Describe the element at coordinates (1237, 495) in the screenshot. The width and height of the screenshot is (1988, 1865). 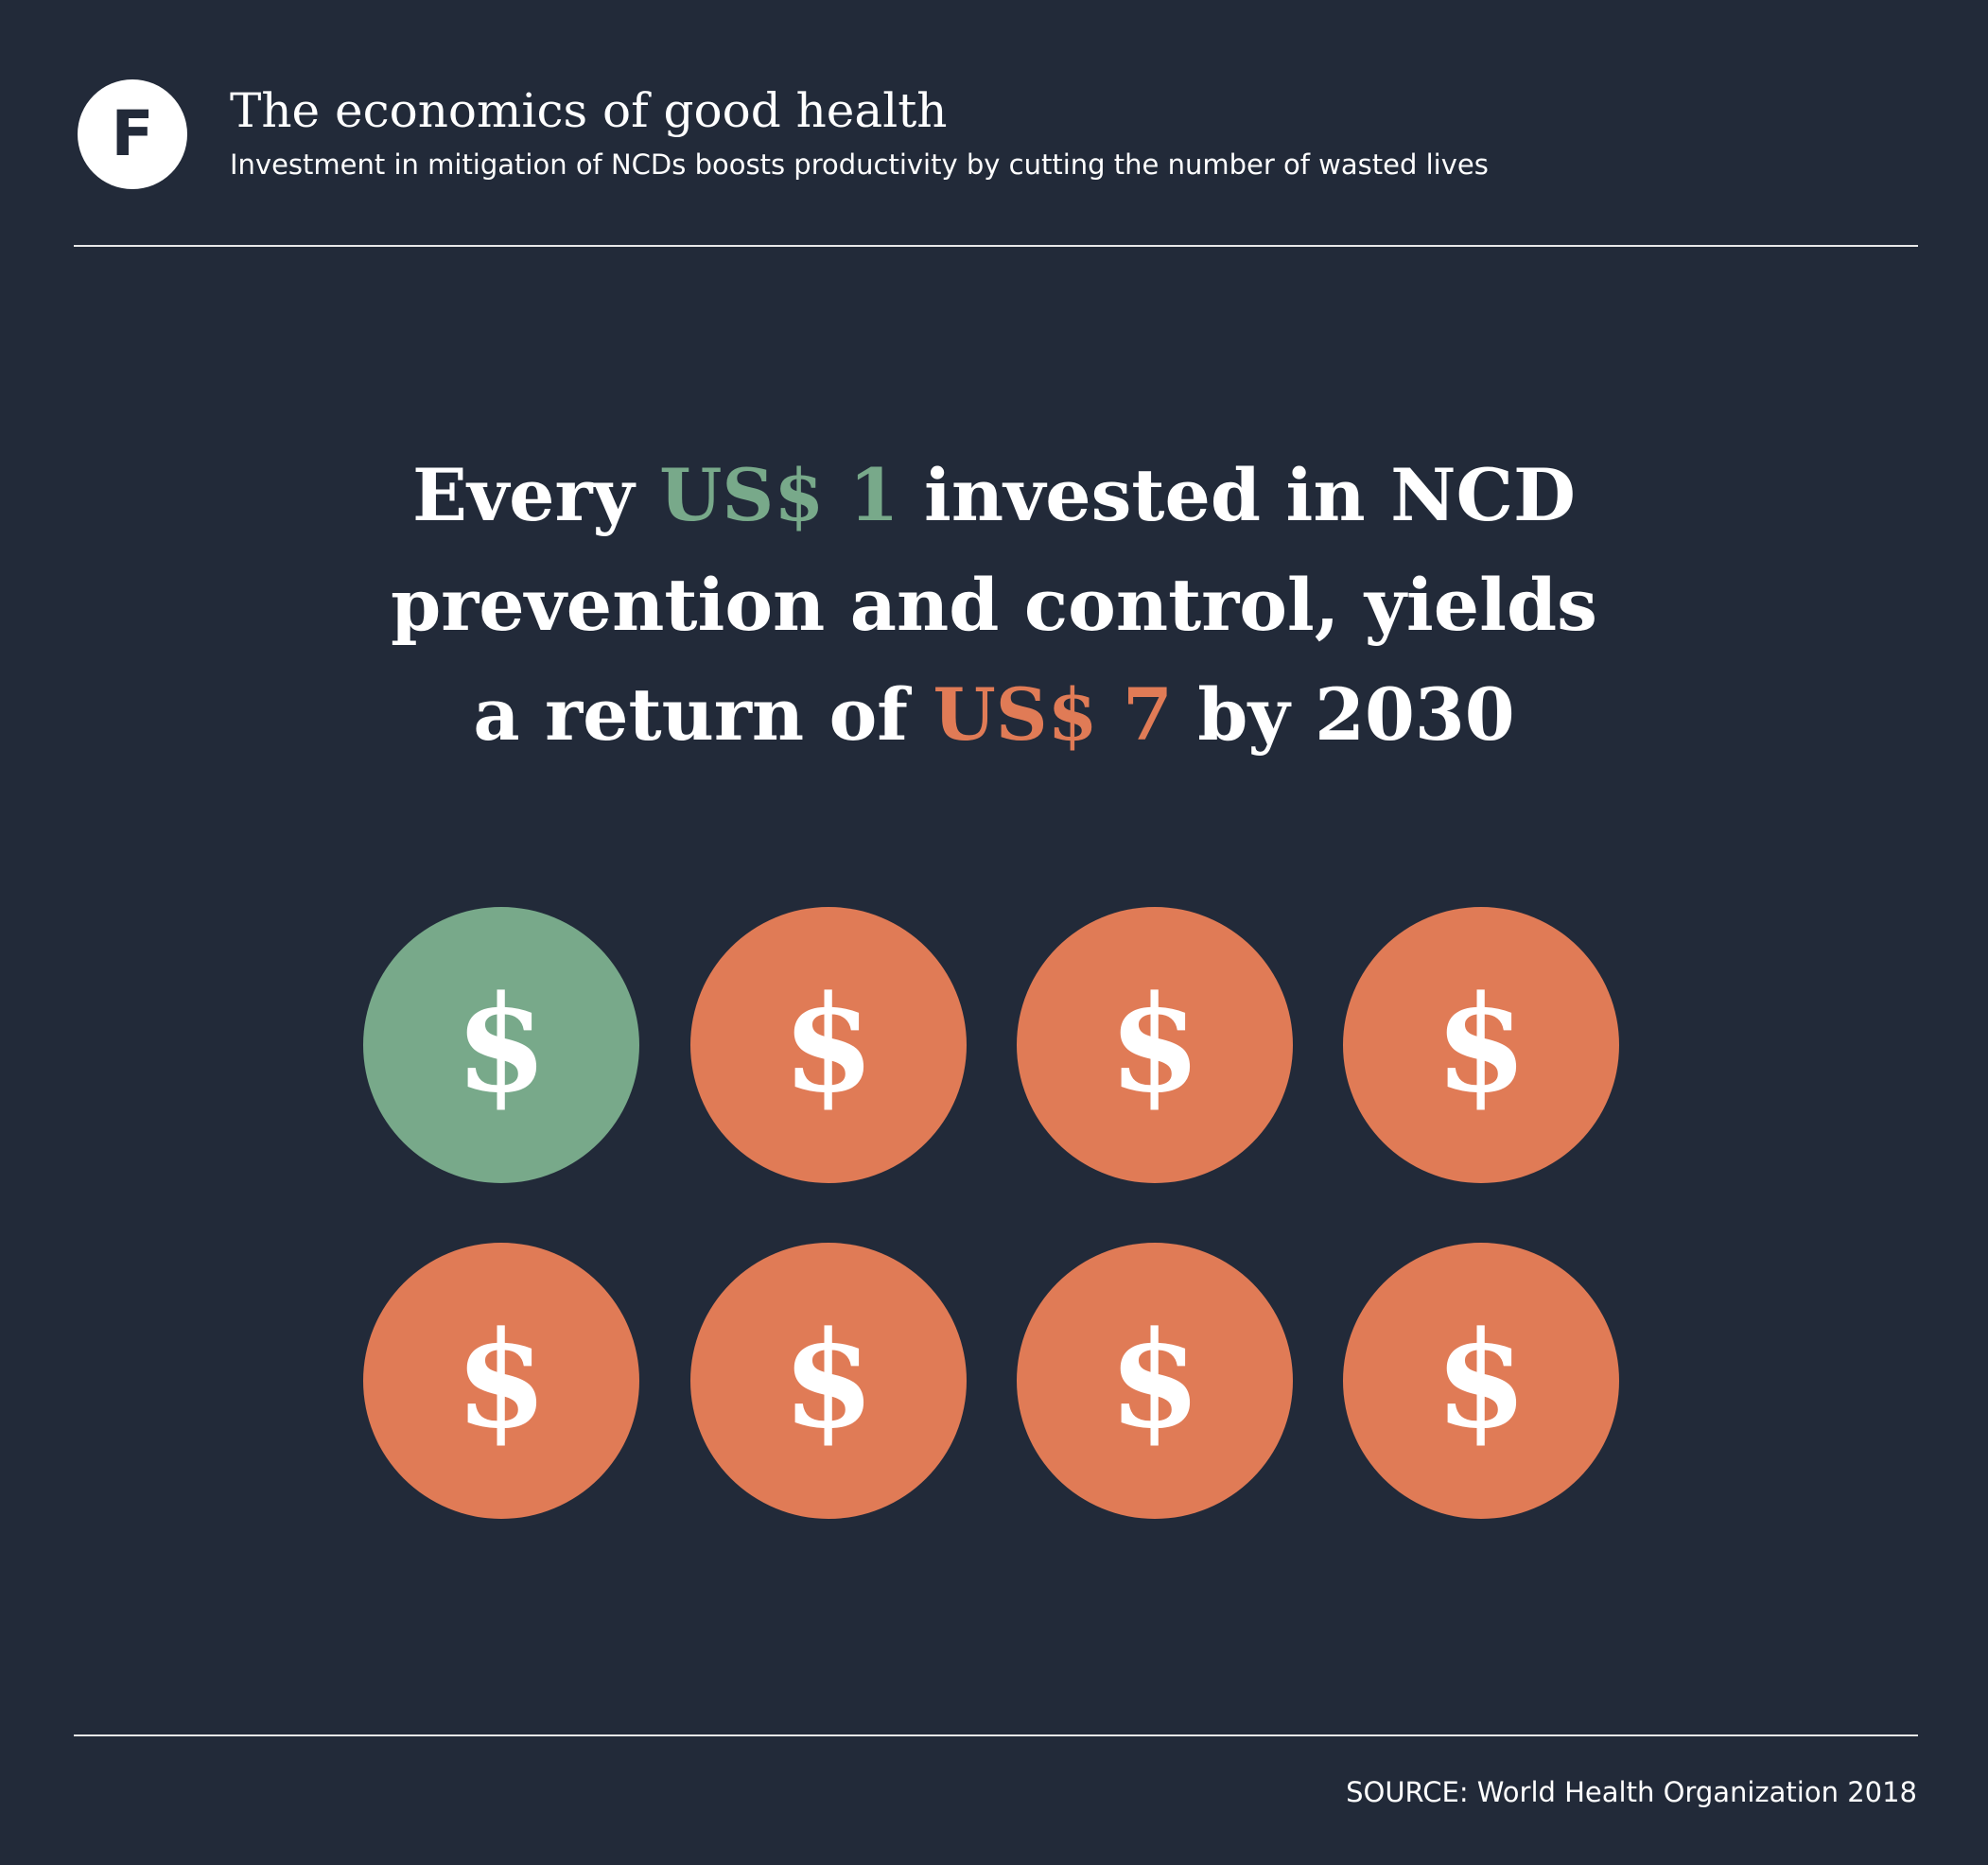
I see `headline-text: invested in NCD` at that location.